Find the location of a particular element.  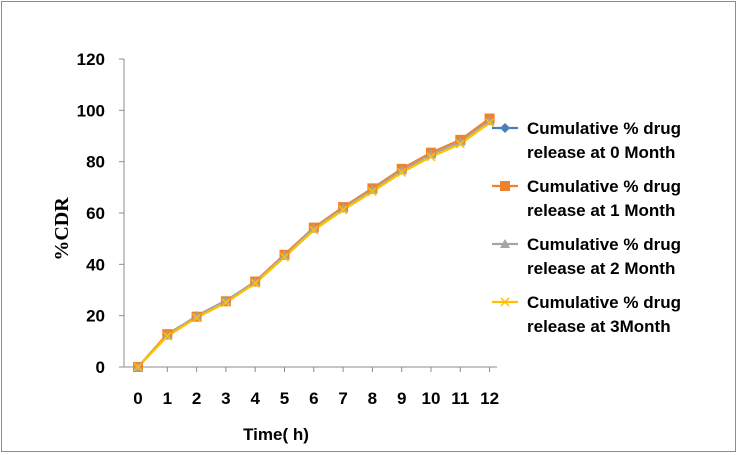

y-tick-labels: 0 20 40 60 80 100 120 is located at coordinates (91, 213).